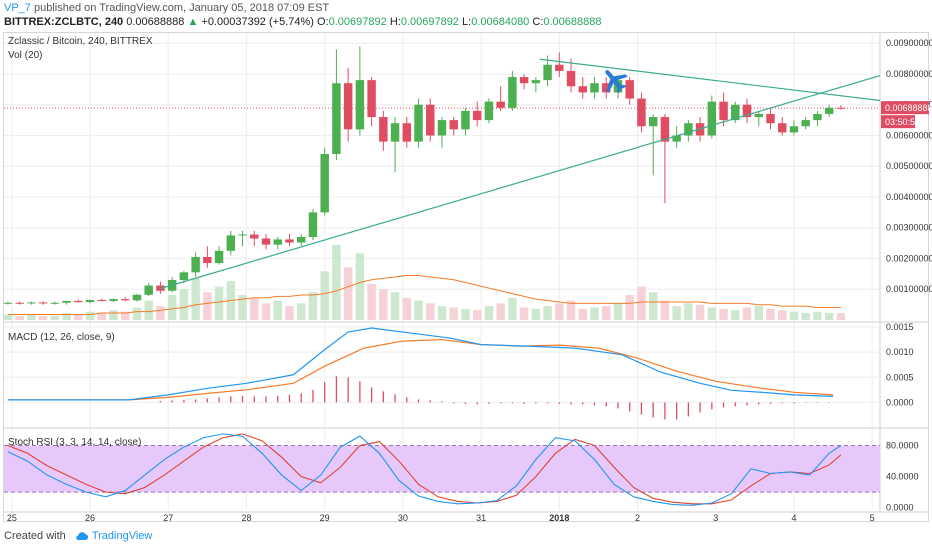 This screenshot has height=550, width=932. I want to click on created-with-label: Created with, so click(35, 536).